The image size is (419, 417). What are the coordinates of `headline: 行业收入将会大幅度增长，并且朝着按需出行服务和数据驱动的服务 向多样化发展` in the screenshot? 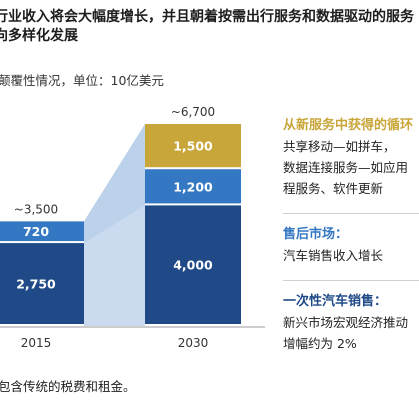 It's located at (209, 27).